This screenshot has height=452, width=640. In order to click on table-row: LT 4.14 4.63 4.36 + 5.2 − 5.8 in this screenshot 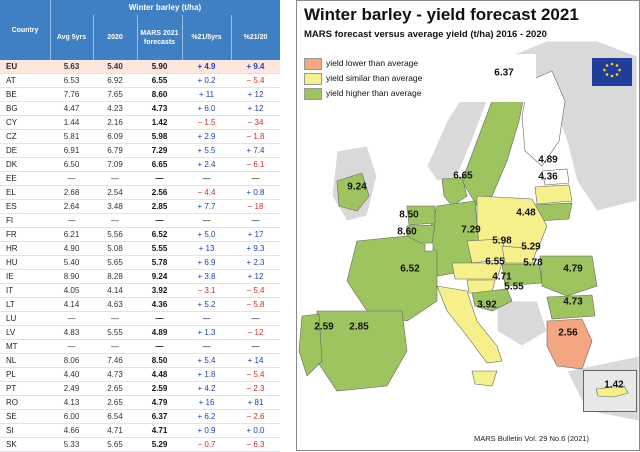, I will do `click(140, 305)`.